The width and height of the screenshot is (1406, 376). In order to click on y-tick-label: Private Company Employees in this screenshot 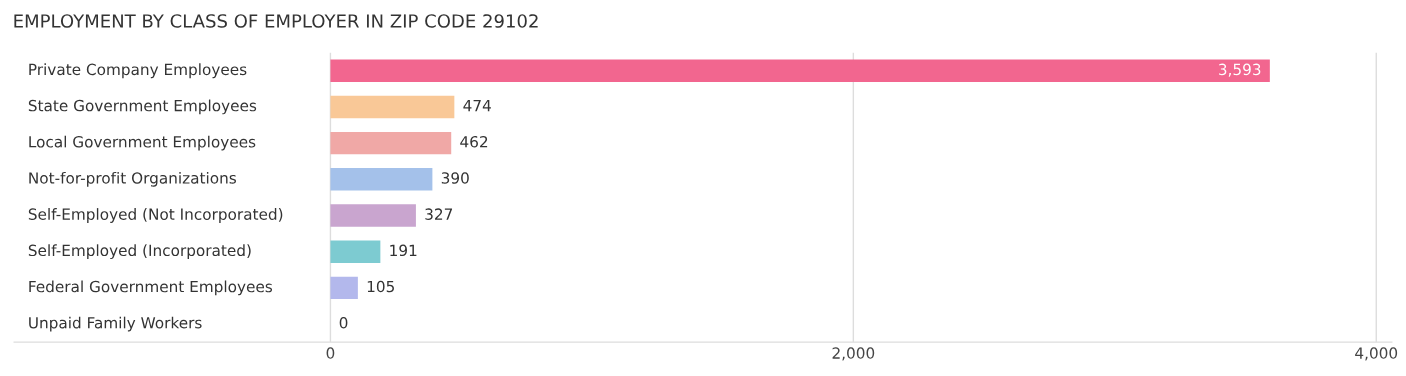, I will do `click(138, 71)`.